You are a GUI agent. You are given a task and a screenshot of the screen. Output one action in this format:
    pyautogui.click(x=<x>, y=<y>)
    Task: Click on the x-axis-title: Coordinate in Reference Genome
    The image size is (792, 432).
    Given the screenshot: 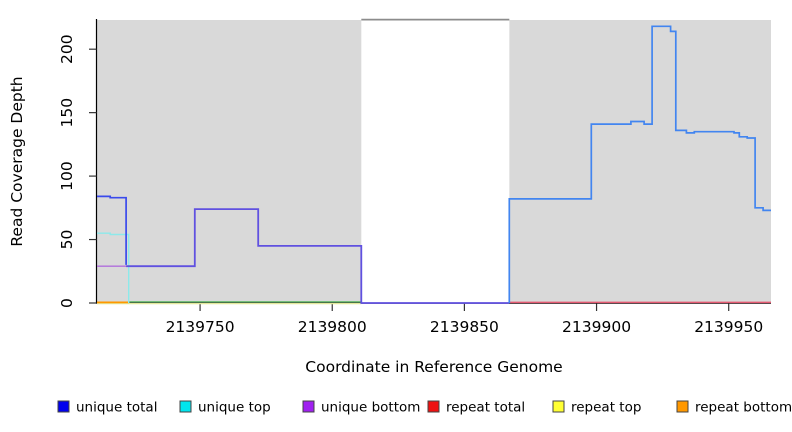 What is the action you would take?
    pyautogui.click(x=433, y=367)
    